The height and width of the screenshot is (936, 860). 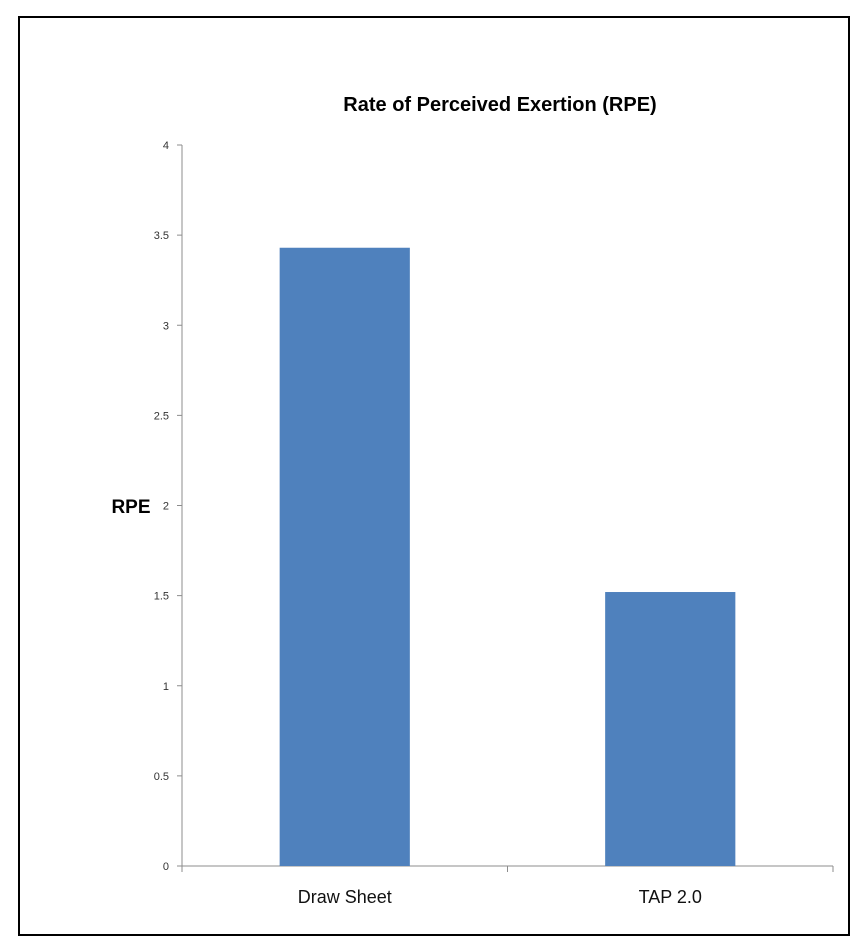 I want to click on x-category-label: Draw Sheet, so click(x=345, y=897).